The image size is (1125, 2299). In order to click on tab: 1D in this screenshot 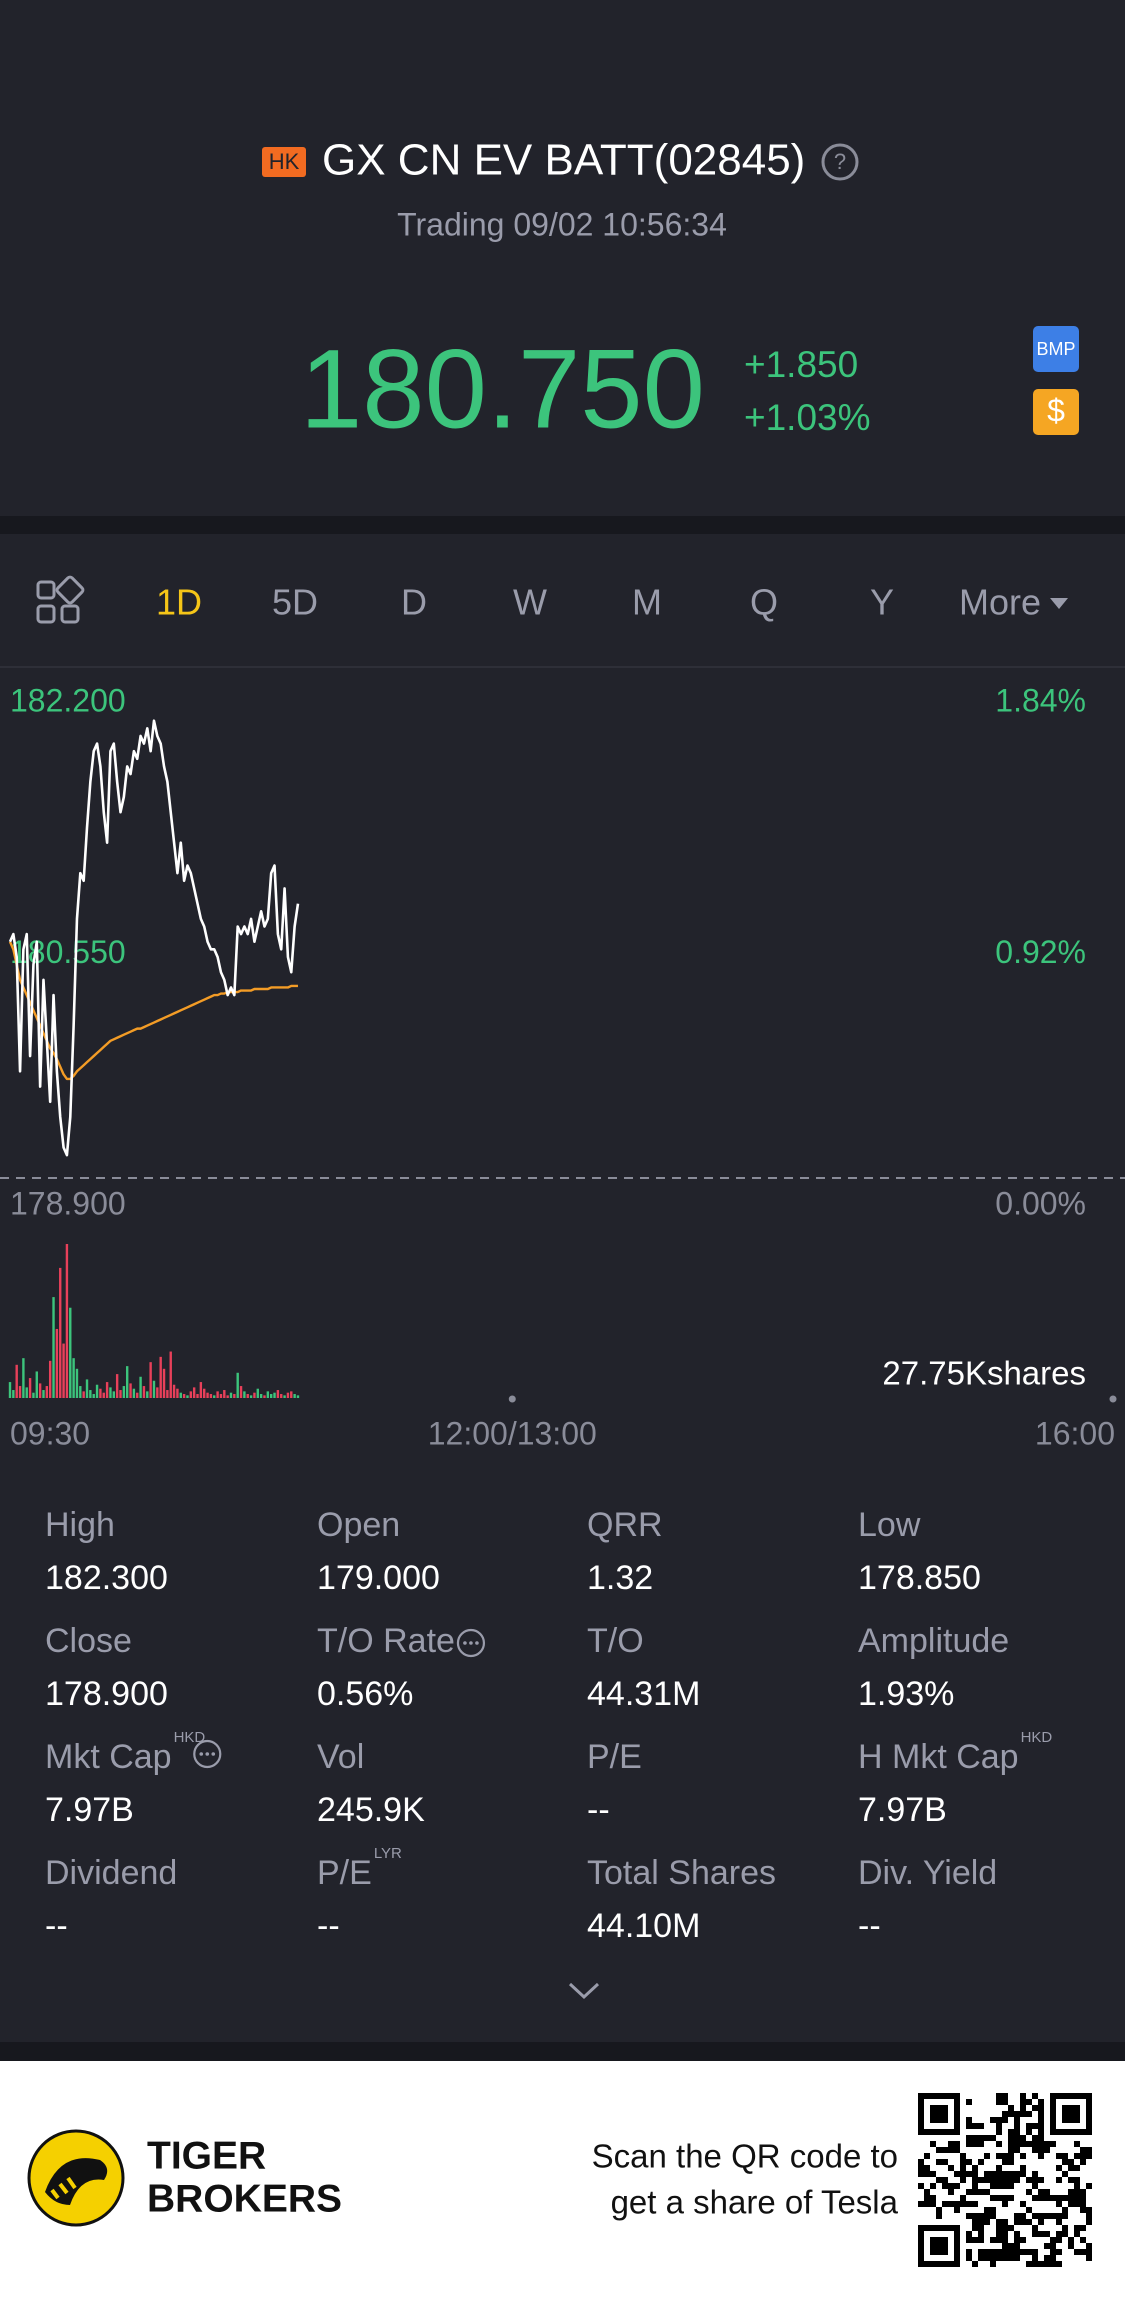, I will do `click(179, 602)`.